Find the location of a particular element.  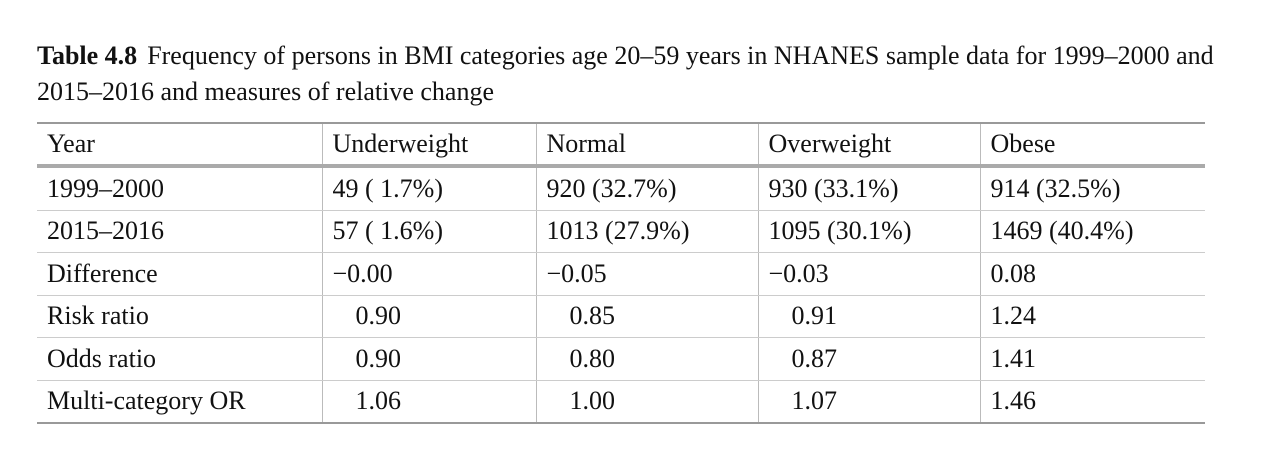

table-cell: 1.00 is located at coordinates (646, 402).